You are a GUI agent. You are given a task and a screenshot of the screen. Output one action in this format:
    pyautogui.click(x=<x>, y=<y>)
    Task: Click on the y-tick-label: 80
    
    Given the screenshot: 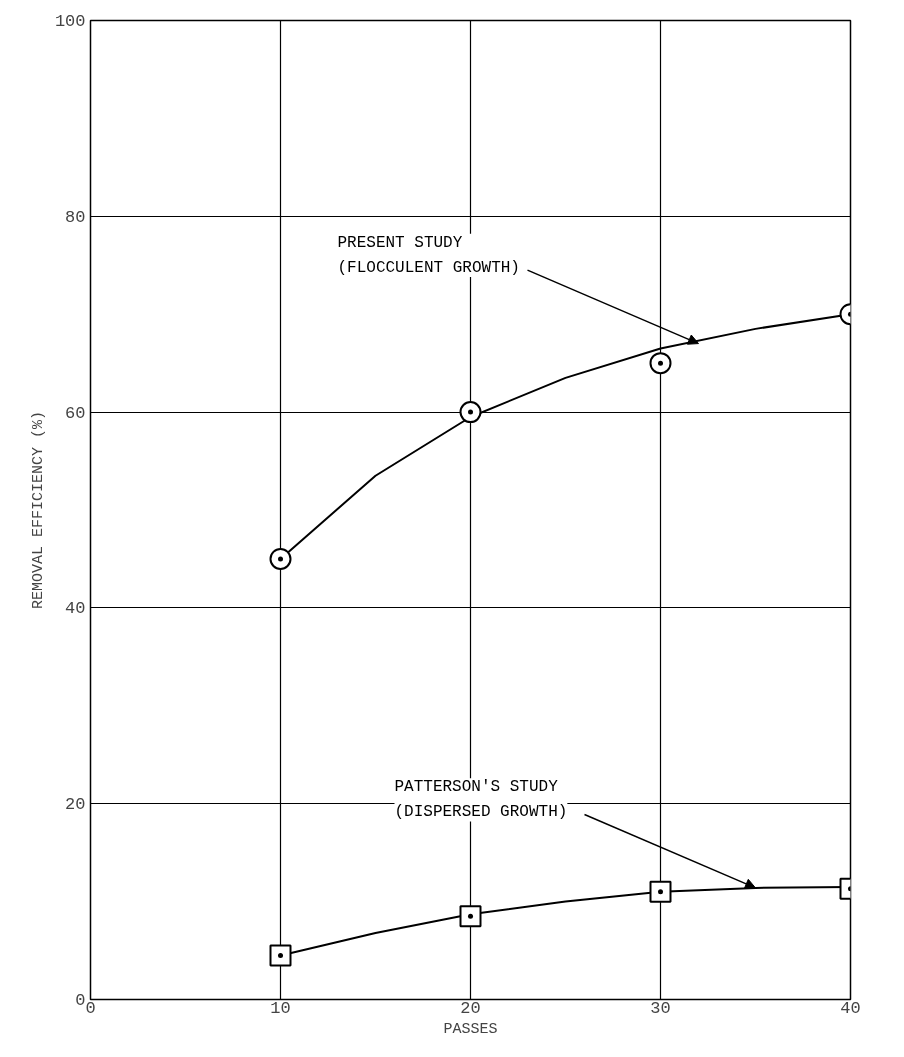 What is the action you would take?
    pyautogui.click(x=75, y=217)
    